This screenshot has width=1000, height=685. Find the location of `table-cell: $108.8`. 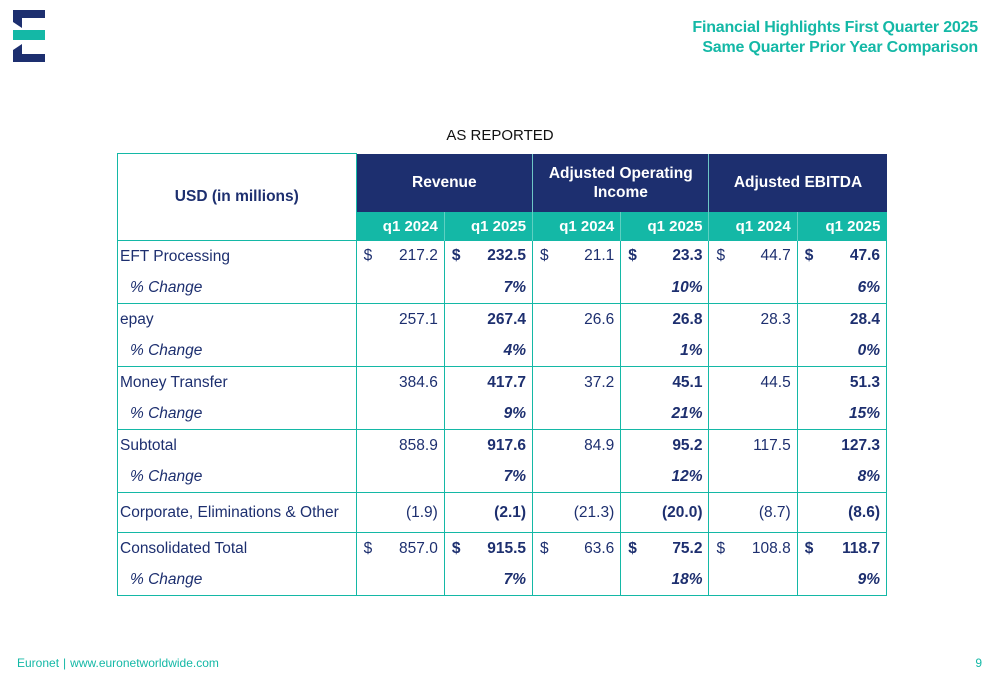

table-cell: $108.8 is located at coordinates (753, 548).